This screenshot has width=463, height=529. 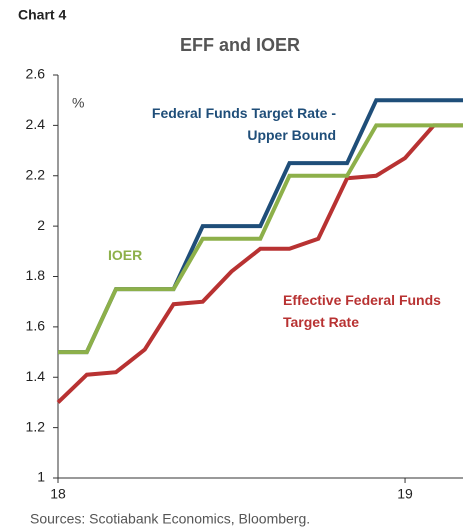 I want to click on y-tick-label: 1, so click(x=41, y=477).